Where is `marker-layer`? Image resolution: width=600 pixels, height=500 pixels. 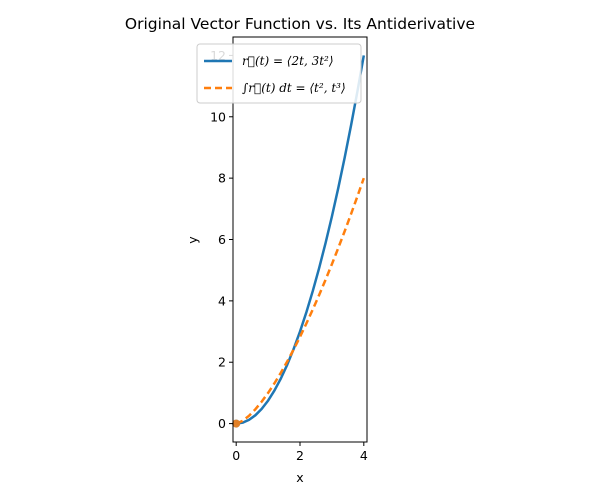
marker-layer is located at coordinates (236, 423).